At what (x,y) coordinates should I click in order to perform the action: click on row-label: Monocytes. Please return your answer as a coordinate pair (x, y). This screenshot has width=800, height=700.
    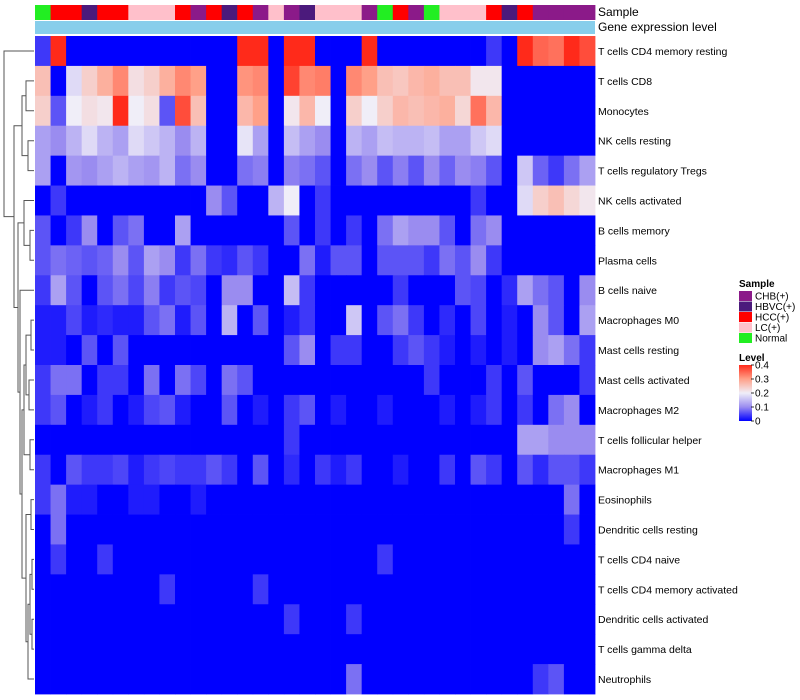
    Looking at the image, I should click on (623, 112).